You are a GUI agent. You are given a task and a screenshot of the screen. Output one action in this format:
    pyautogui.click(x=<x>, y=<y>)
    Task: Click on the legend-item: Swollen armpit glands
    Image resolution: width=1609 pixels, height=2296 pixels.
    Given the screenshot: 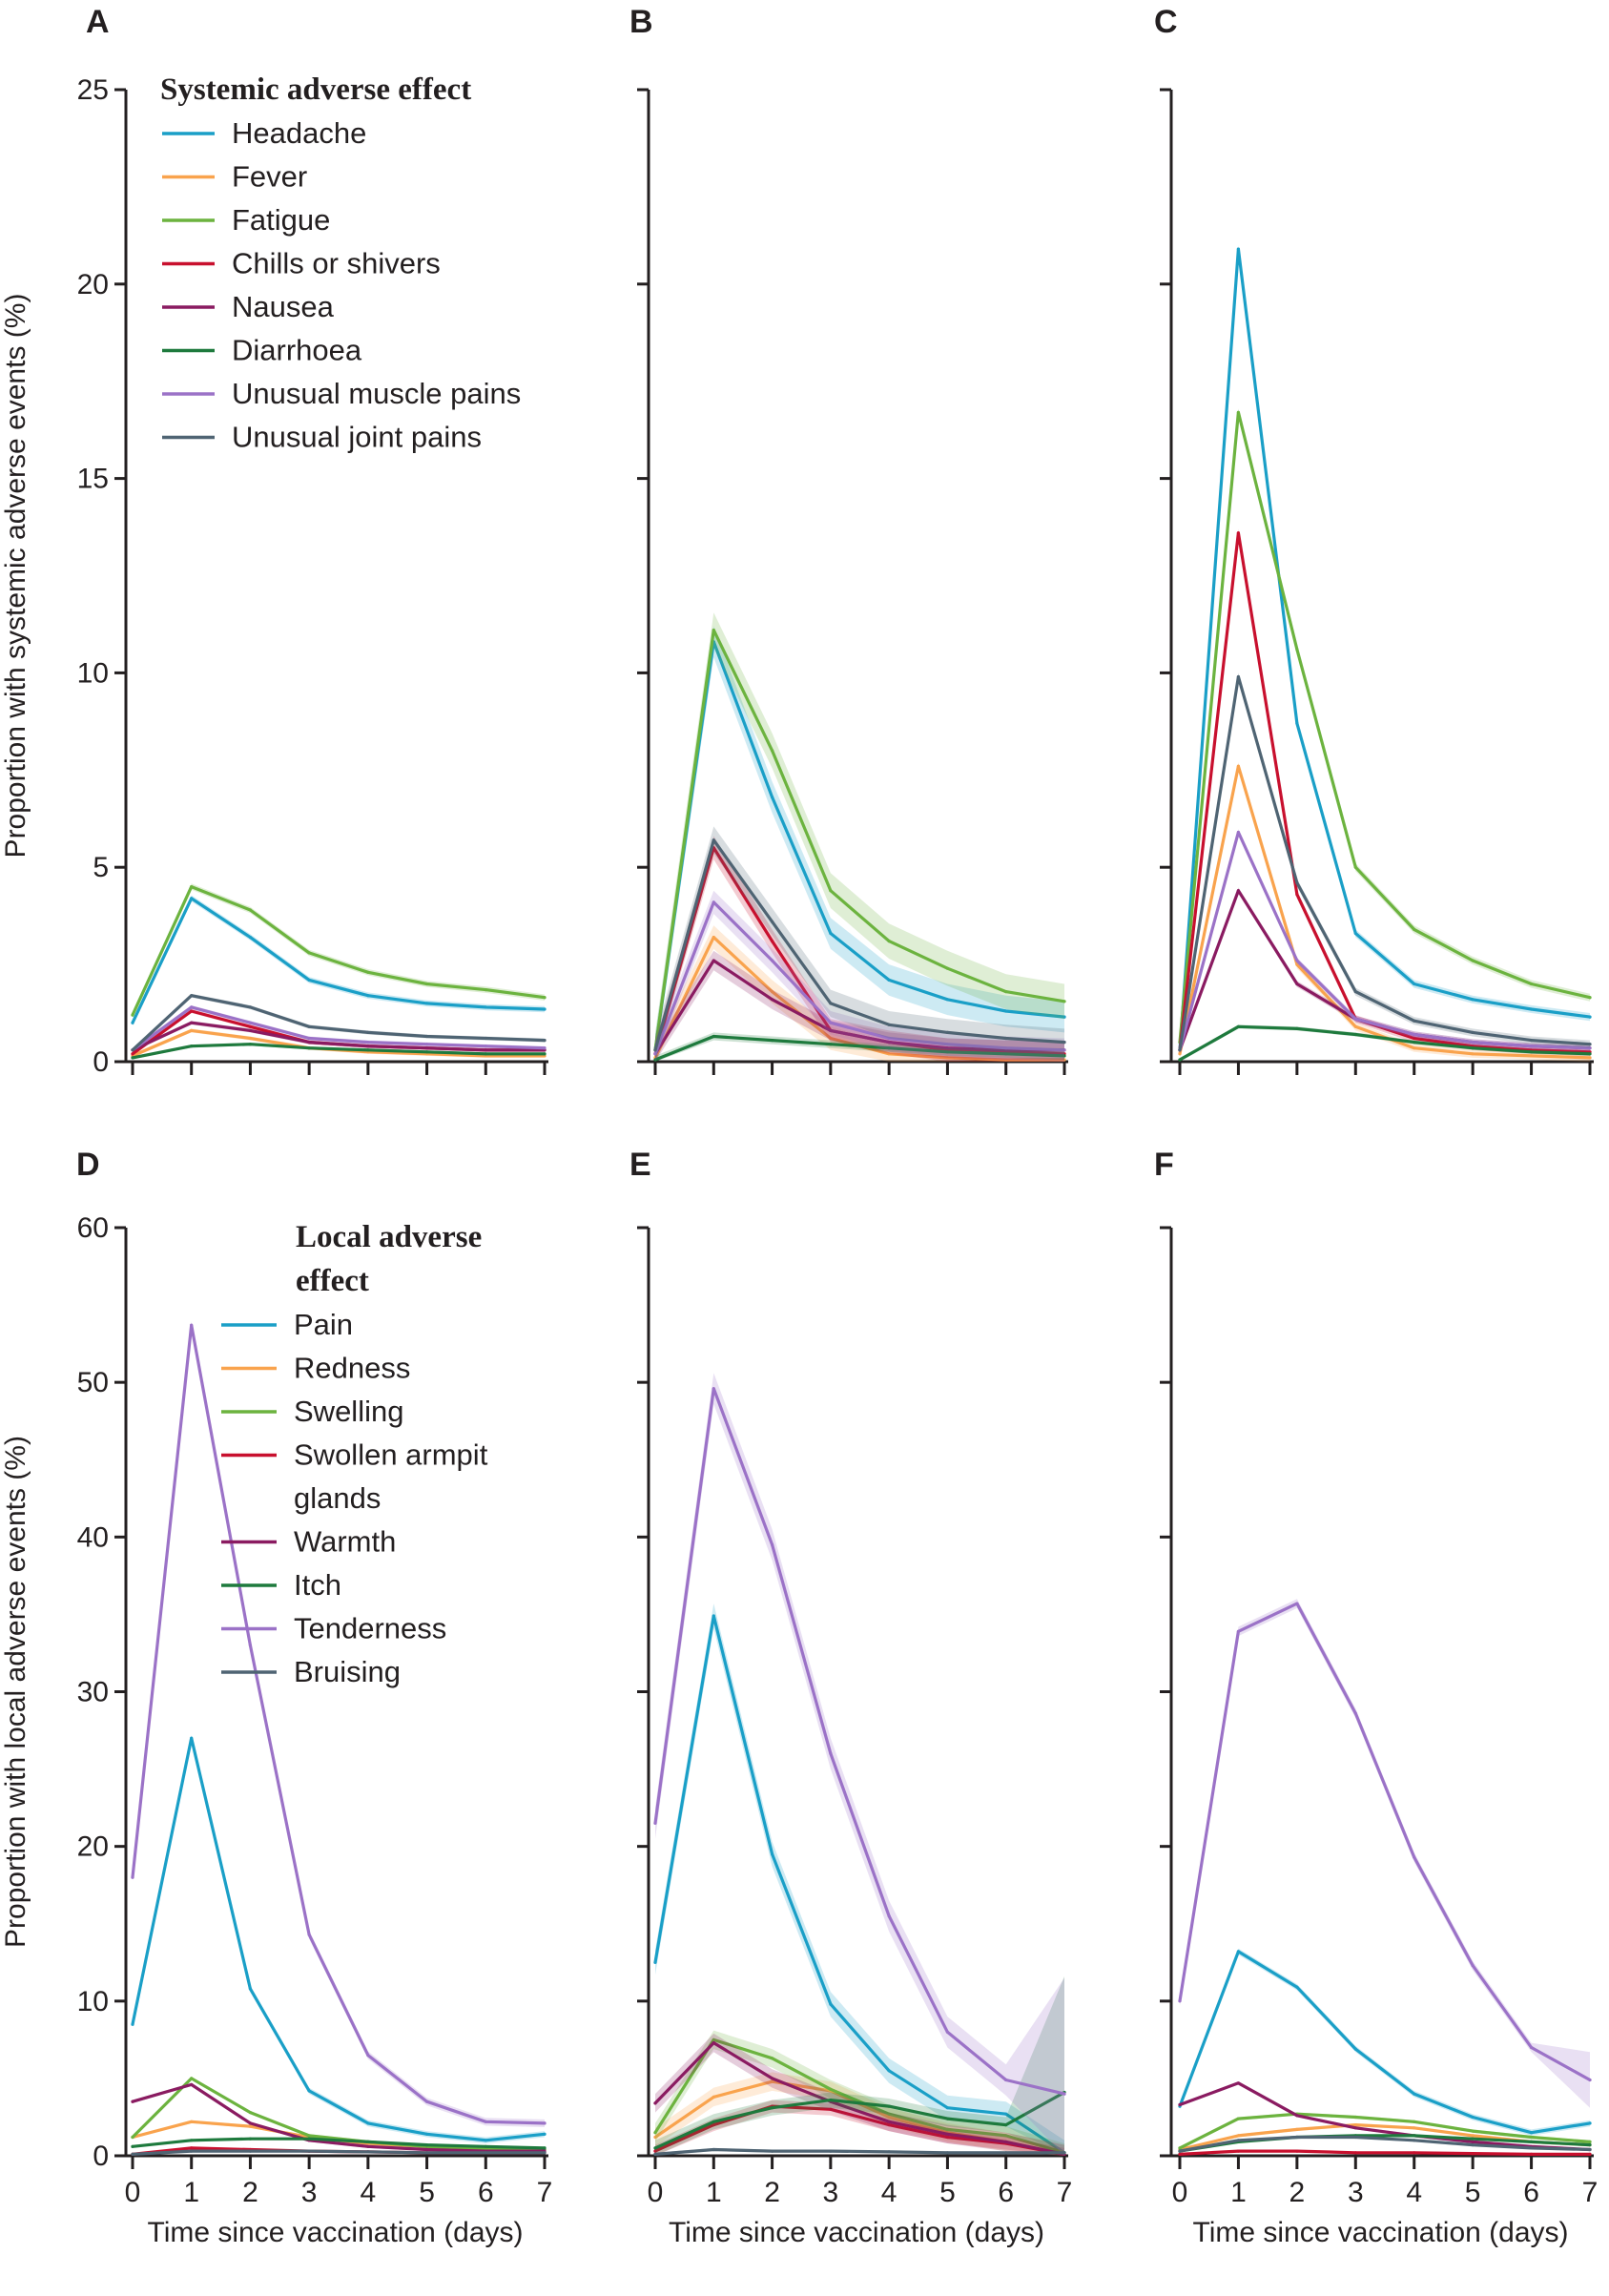 What is the action you would take?
    pyautogui.click(x=355, y=1476)
    